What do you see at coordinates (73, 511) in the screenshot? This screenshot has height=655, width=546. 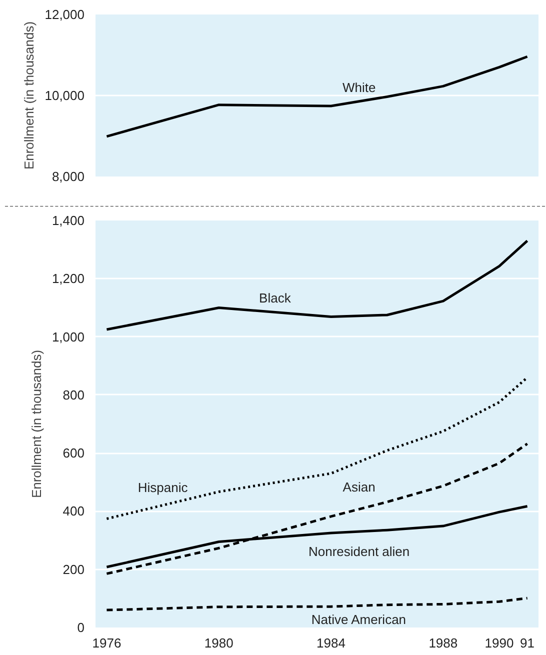 I see `y-tick-label: 400` at bounding box center [73, 511].